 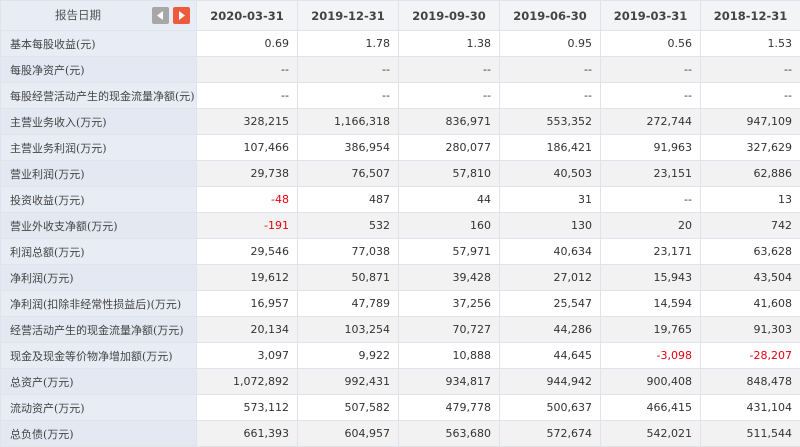 I want to click on row-label: 主营业务利润(万元), so click(x=99, y=148).